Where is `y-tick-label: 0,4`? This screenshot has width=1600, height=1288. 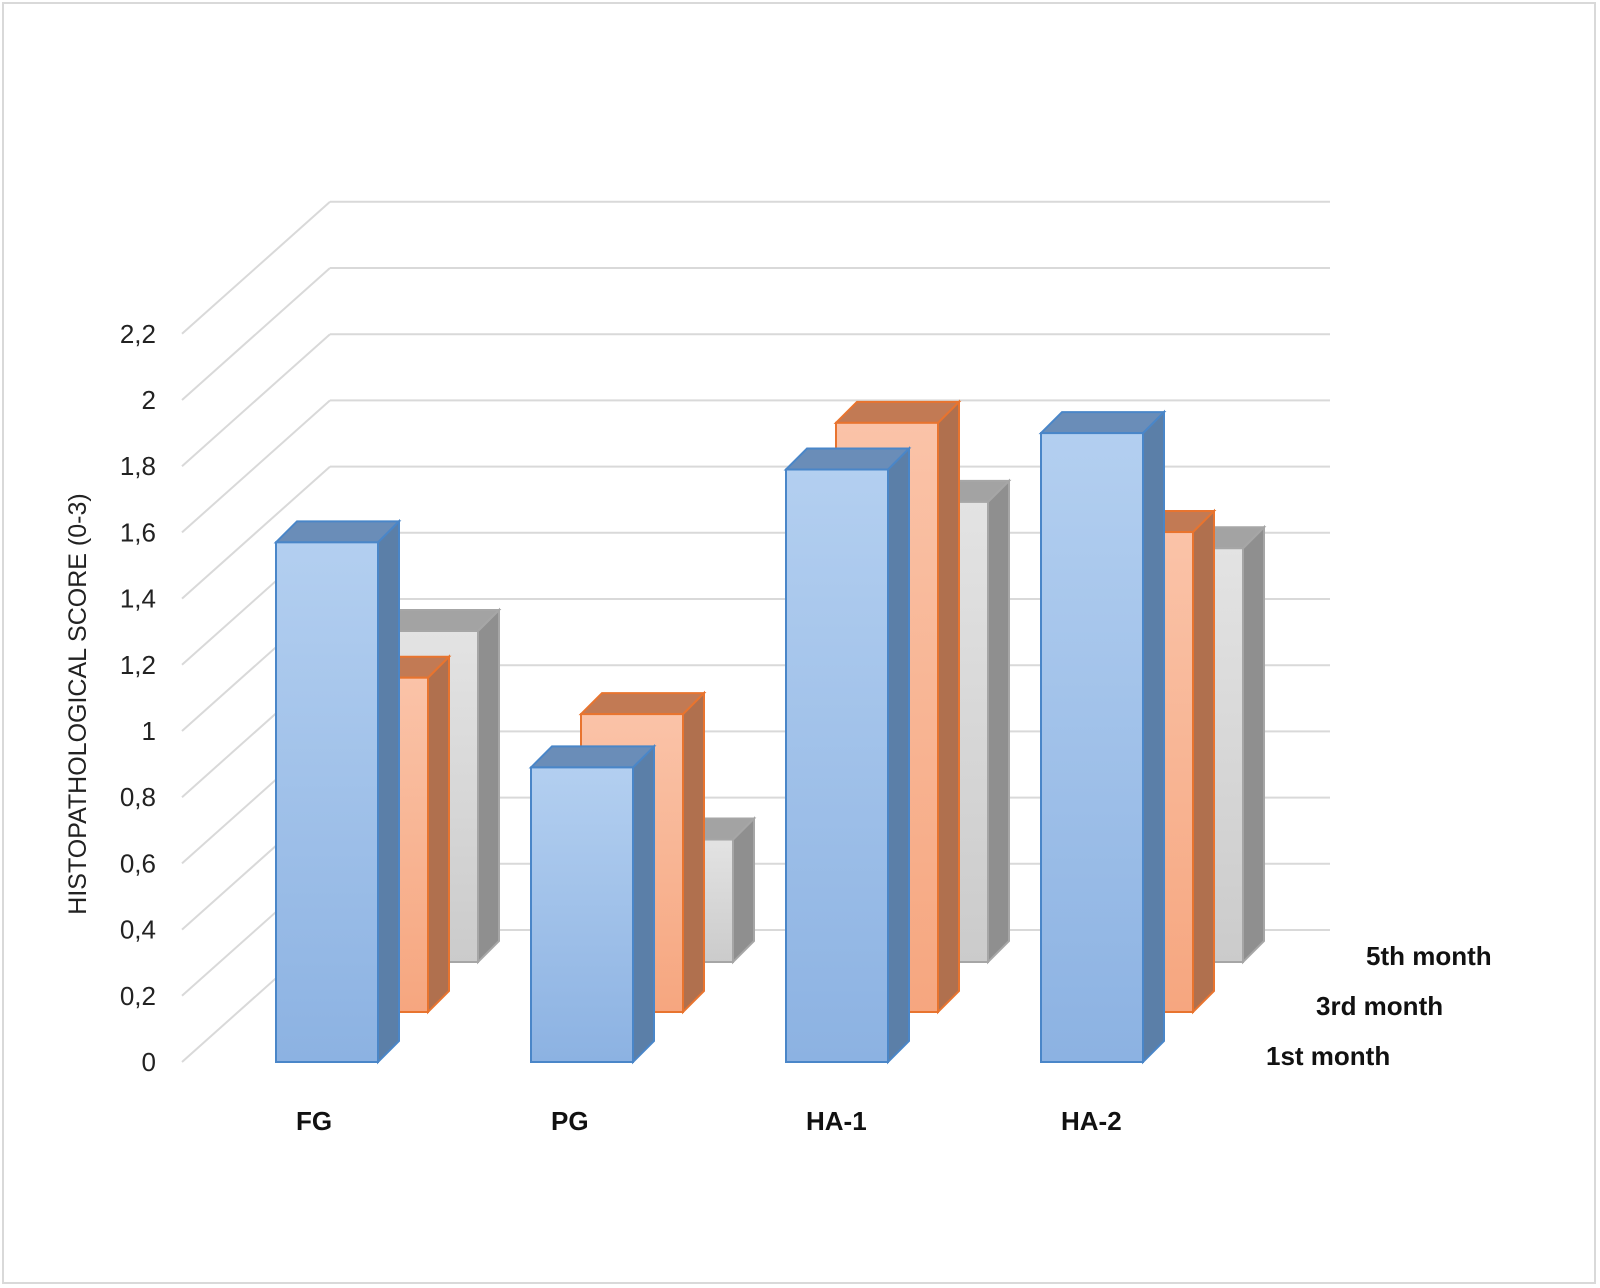
y-tick-label: 0,4 is located at coordinates (138, 930).